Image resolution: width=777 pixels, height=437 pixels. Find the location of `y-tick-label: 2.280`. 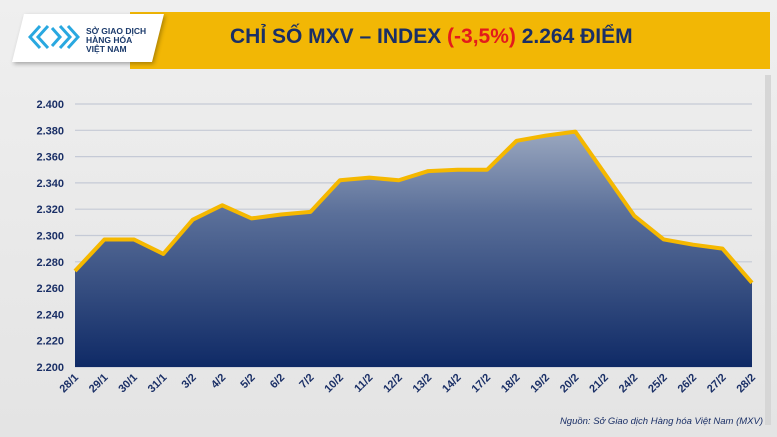

y-tick-label: 2.280 is located at coordinates (50, 263).